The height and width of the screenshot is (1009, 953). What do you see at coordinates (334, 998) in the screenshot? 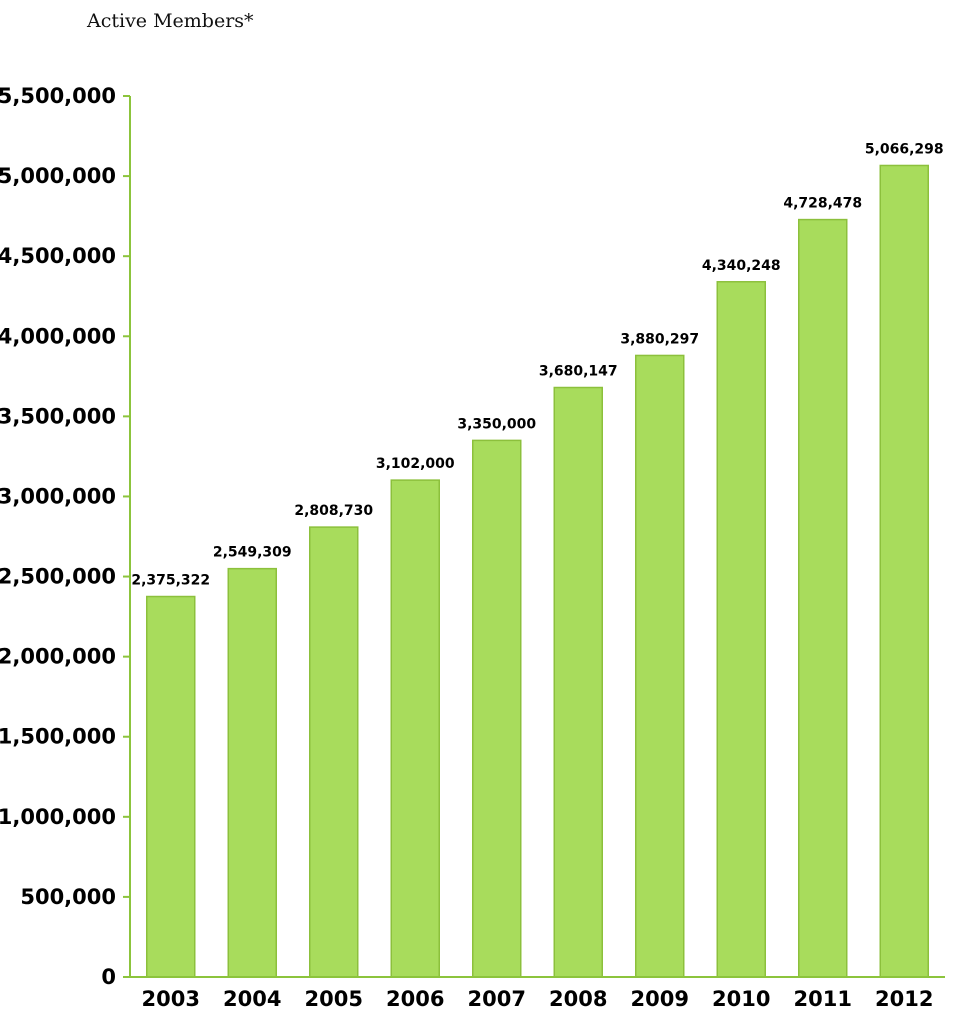
I see `x-category-label: 2005` at bounding box center [334, 998].